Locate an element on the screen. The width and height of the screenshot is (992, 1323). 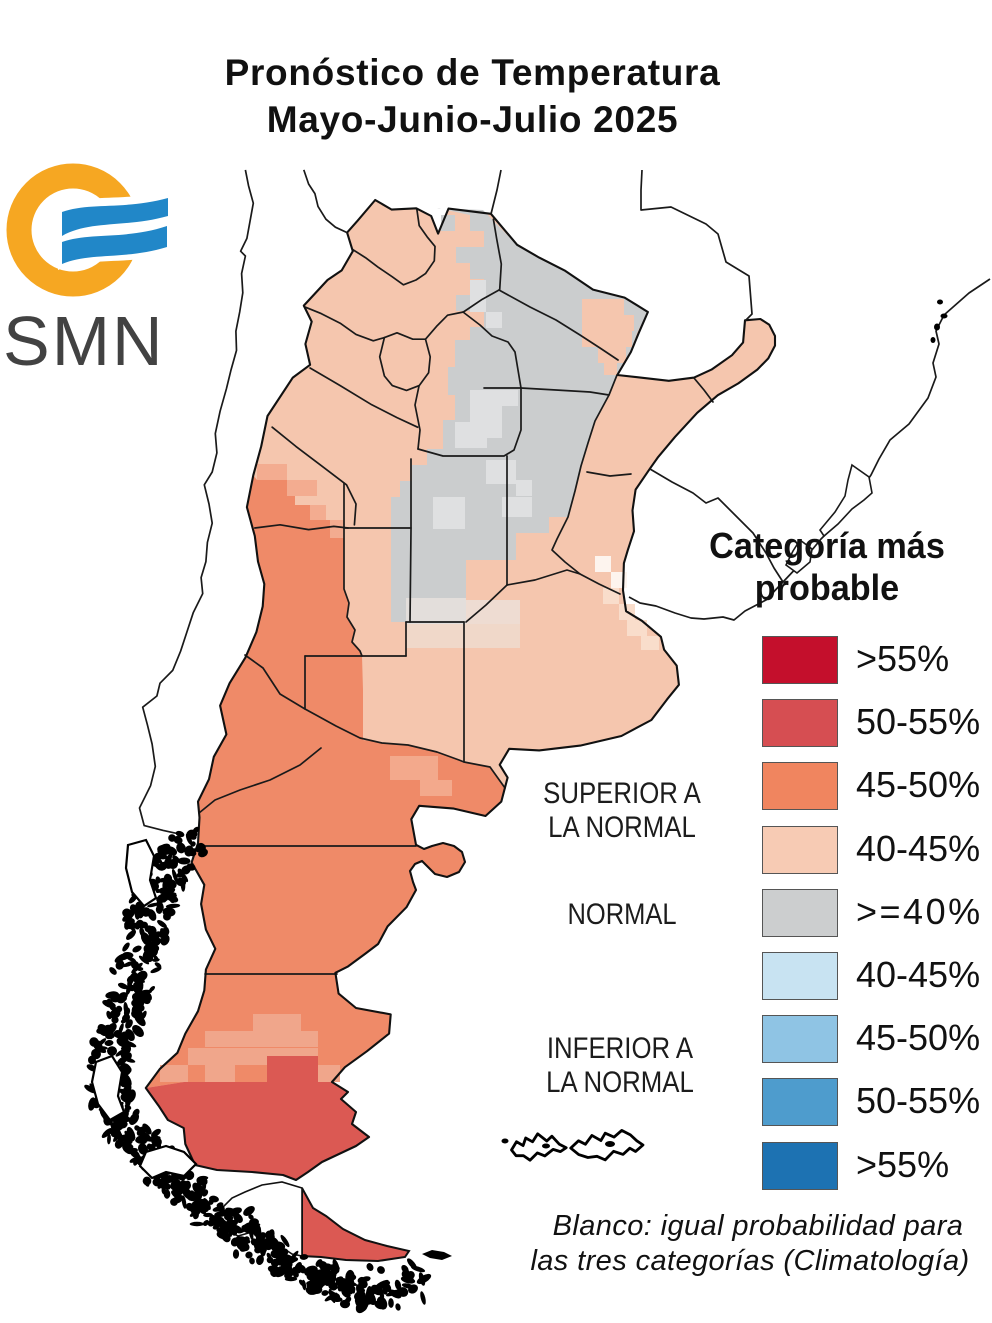
svg-text: SMN is located at coordinates (84, 341).